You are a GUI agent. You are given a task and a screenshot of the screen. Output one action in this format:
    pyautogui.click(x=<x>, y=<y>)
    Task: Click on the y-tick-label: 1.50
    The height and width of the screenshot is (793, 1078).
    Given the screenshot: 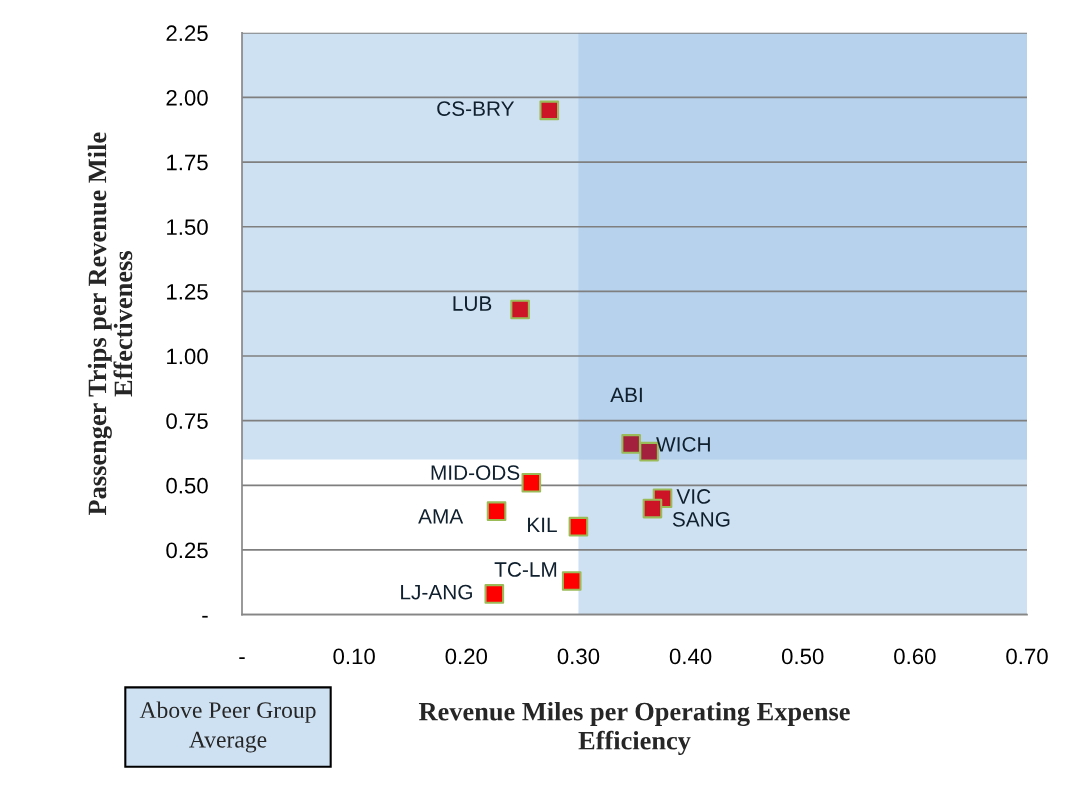 What is the action you would take?
    pyautogui.click(x=187, y=227)
    